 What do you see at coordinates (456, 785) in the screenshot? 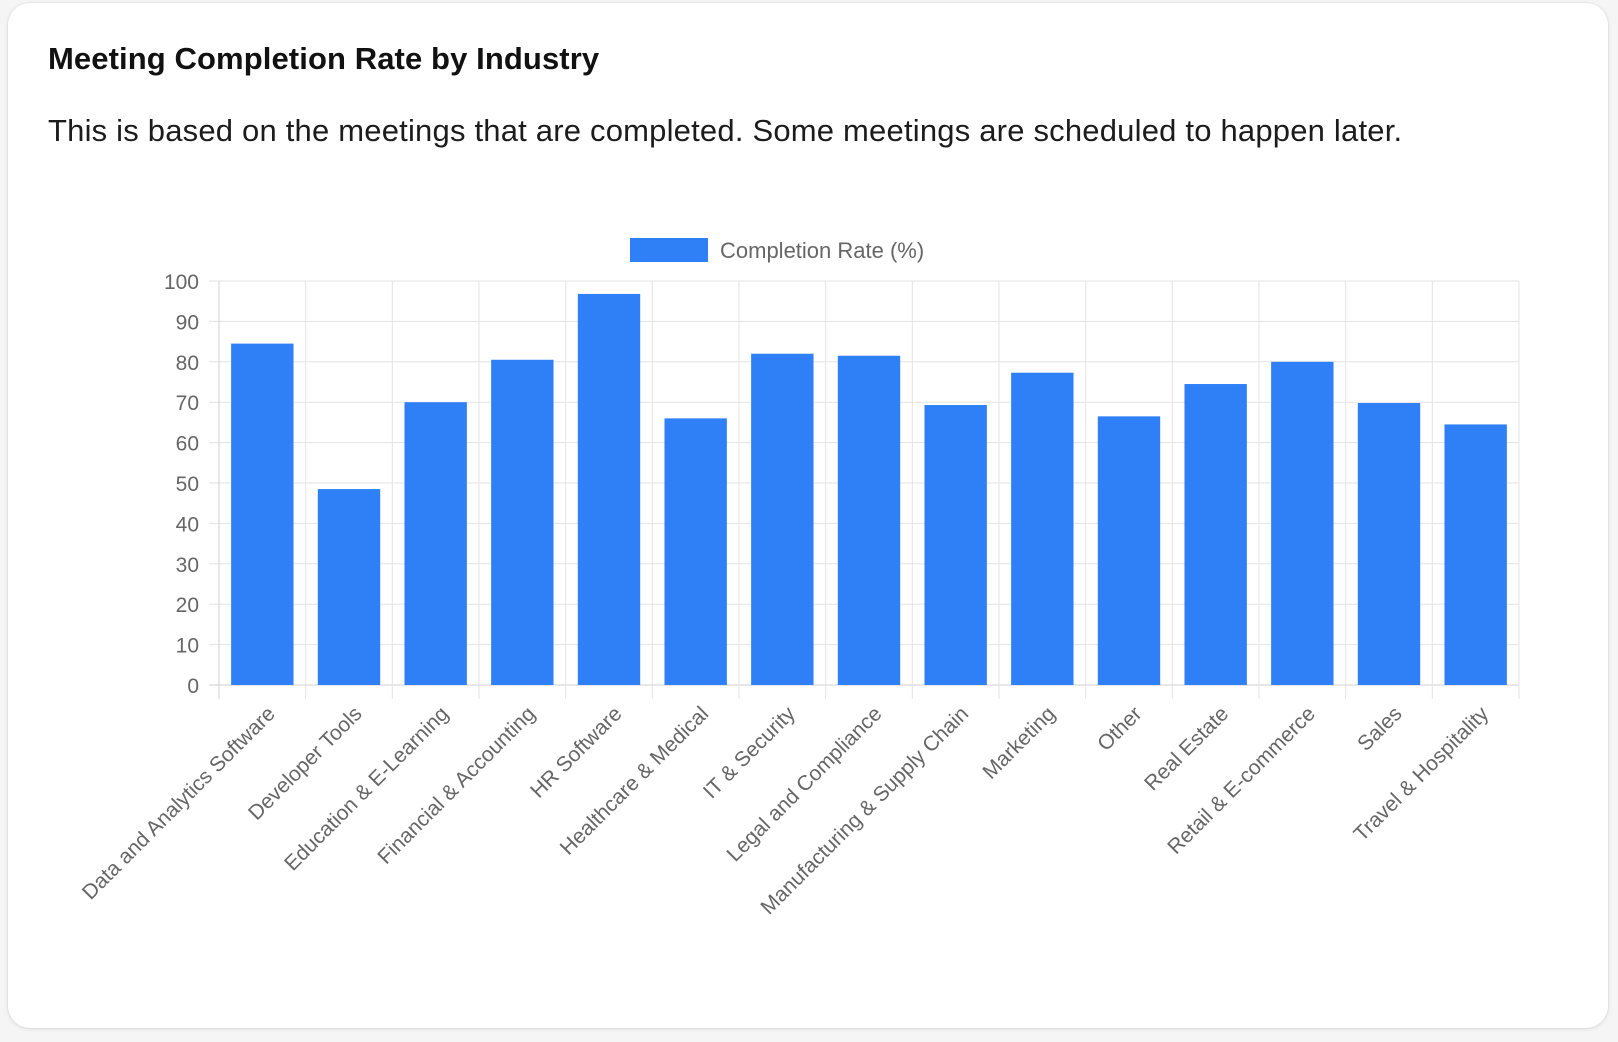
I see `x-tick-label: Financial & Accounting` at bounding box center [456, 785].